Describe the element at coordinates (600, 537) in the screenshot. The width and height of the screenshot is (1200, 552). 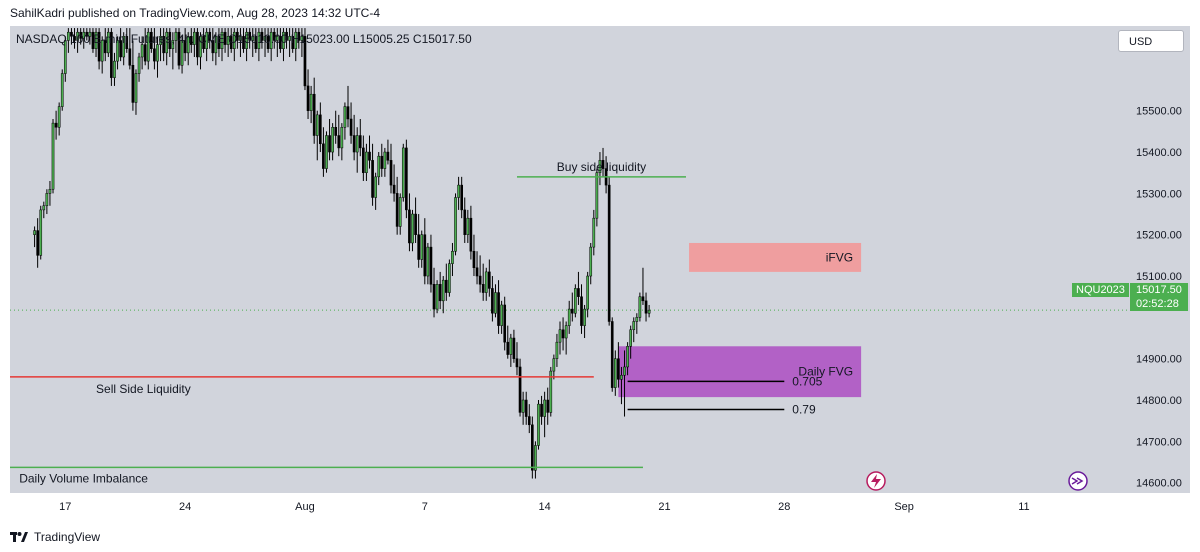
I see `footer-bar: TradingView` at that location.